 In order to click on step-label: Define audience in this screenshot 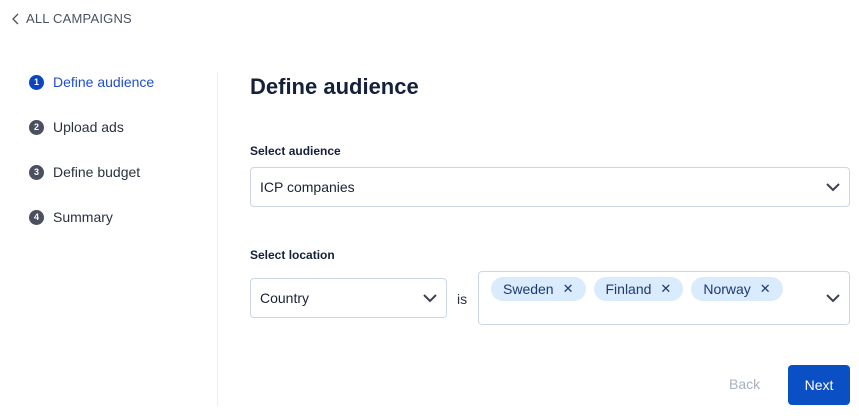, I will do `click(104, 82)`.